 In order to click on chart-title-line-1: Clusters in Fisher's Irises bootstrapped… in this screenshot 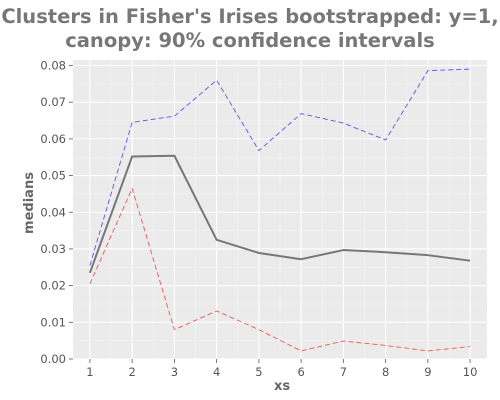, I will do `click(249, 16)`.